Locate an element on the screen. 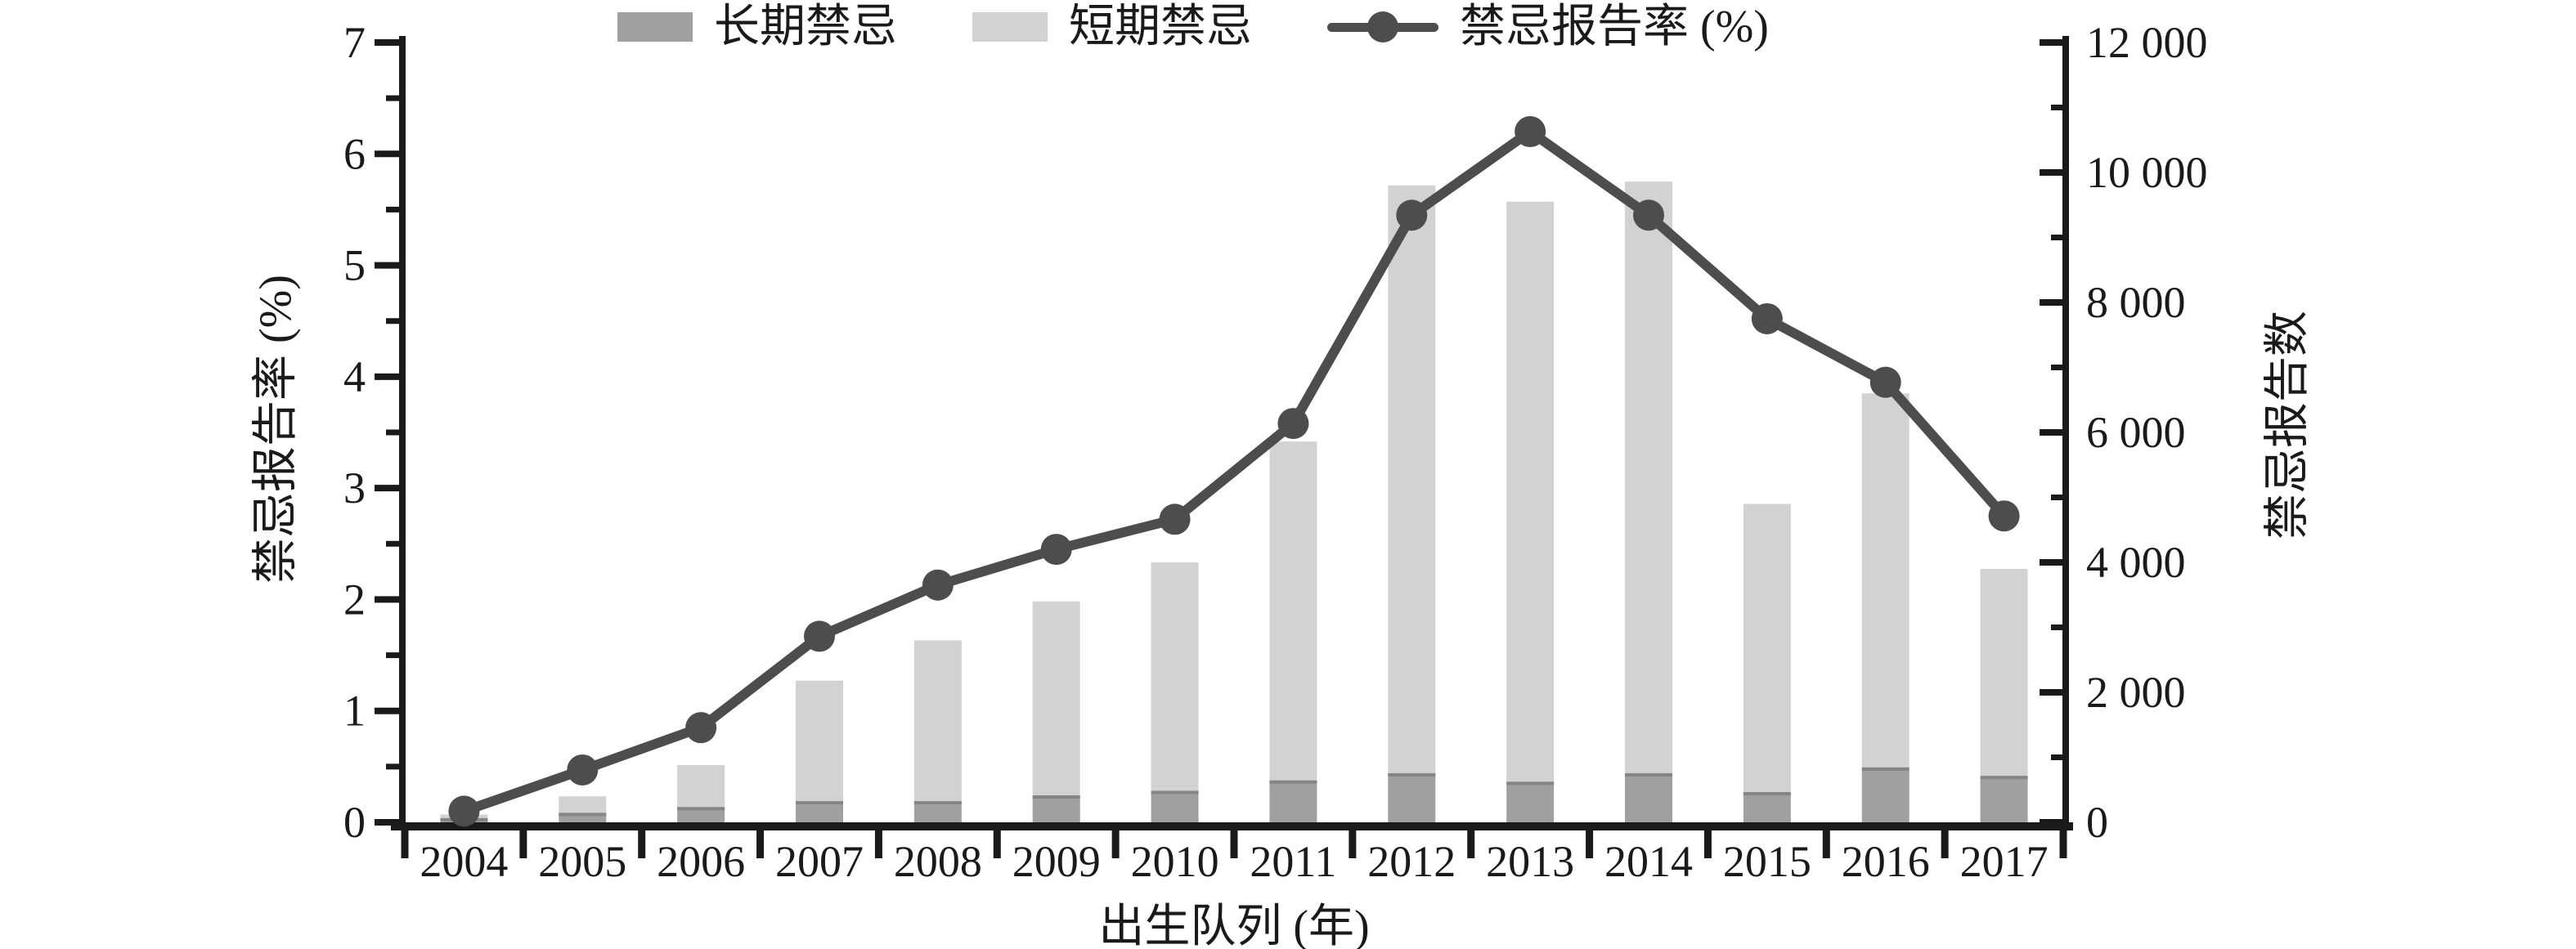 The image size is (2576, 949). rate-marker-2013 is located at coordinates (1530, 132).